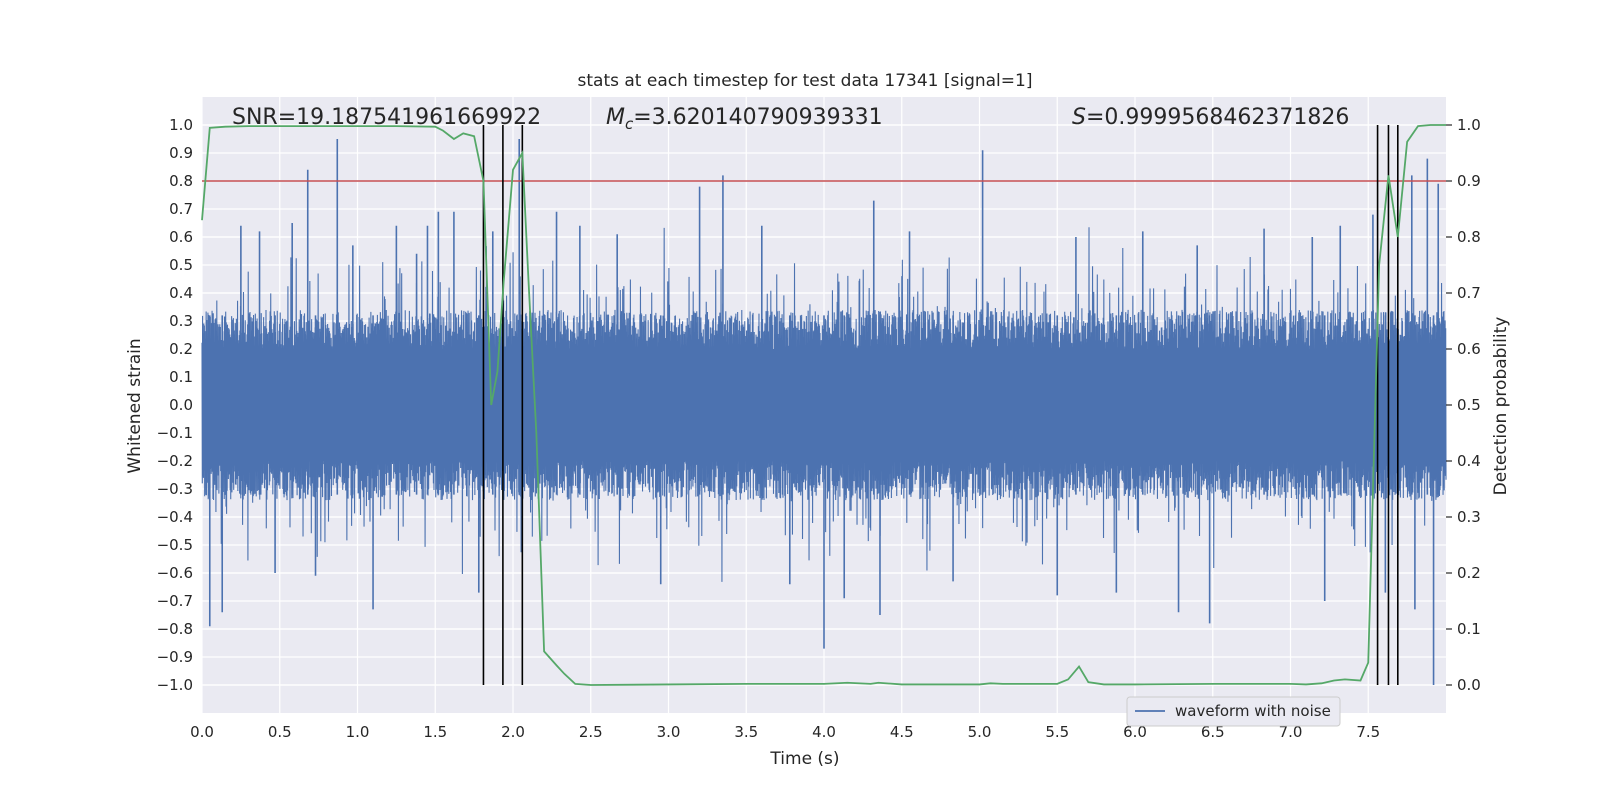 This screenshot has width=1600, height=800. What do you see at coordinates (1469, 517) in the screenshot?
I see `y2-tick-label: 0.3` at bounding box center [1469, 517].